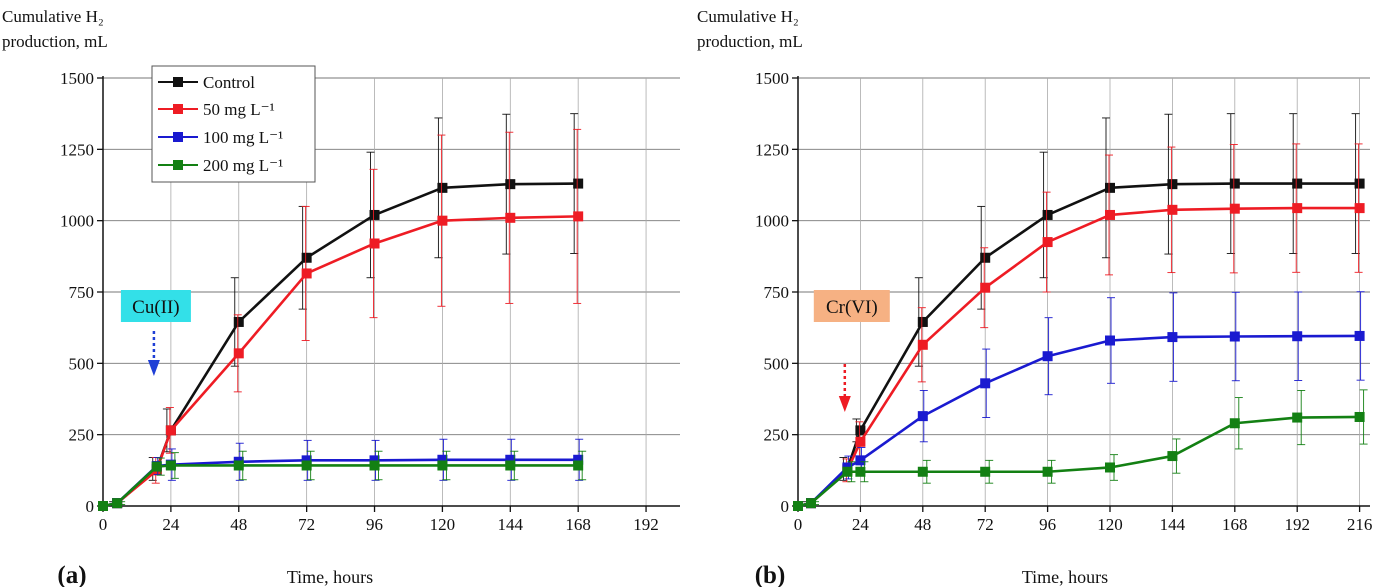 The height and width of the screenshot is (587, 1378). I want to click on legend-label-control: Control, so click(229, 82).